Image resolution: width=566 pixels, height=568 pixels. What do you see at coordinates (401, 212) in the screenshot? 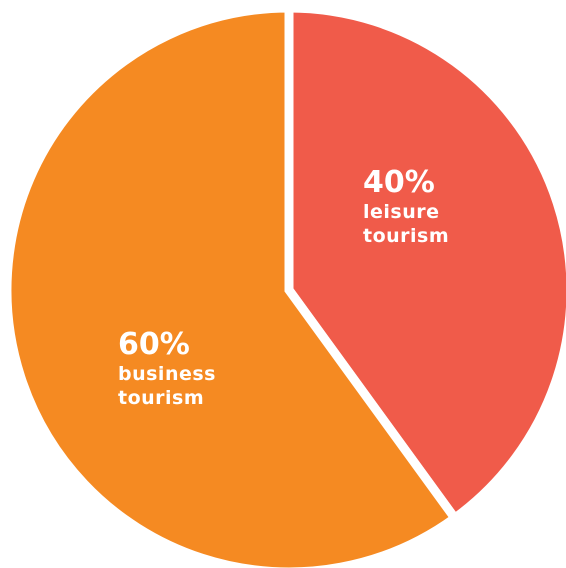
I see `slice-name-leisure-line1: leisure` at bounding box center [401, 212].